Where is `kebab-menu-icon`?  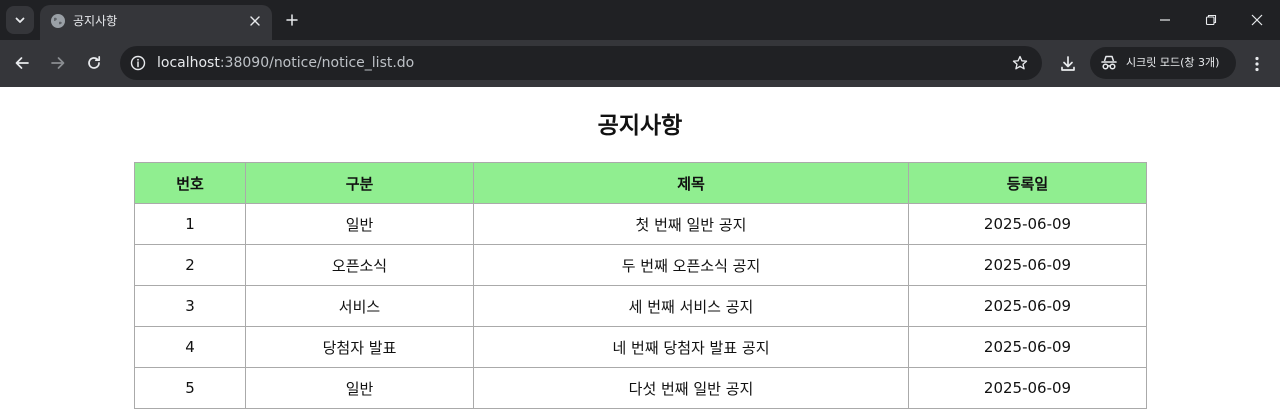
kebab-menu-icon is located at coordinates (1257, 64).